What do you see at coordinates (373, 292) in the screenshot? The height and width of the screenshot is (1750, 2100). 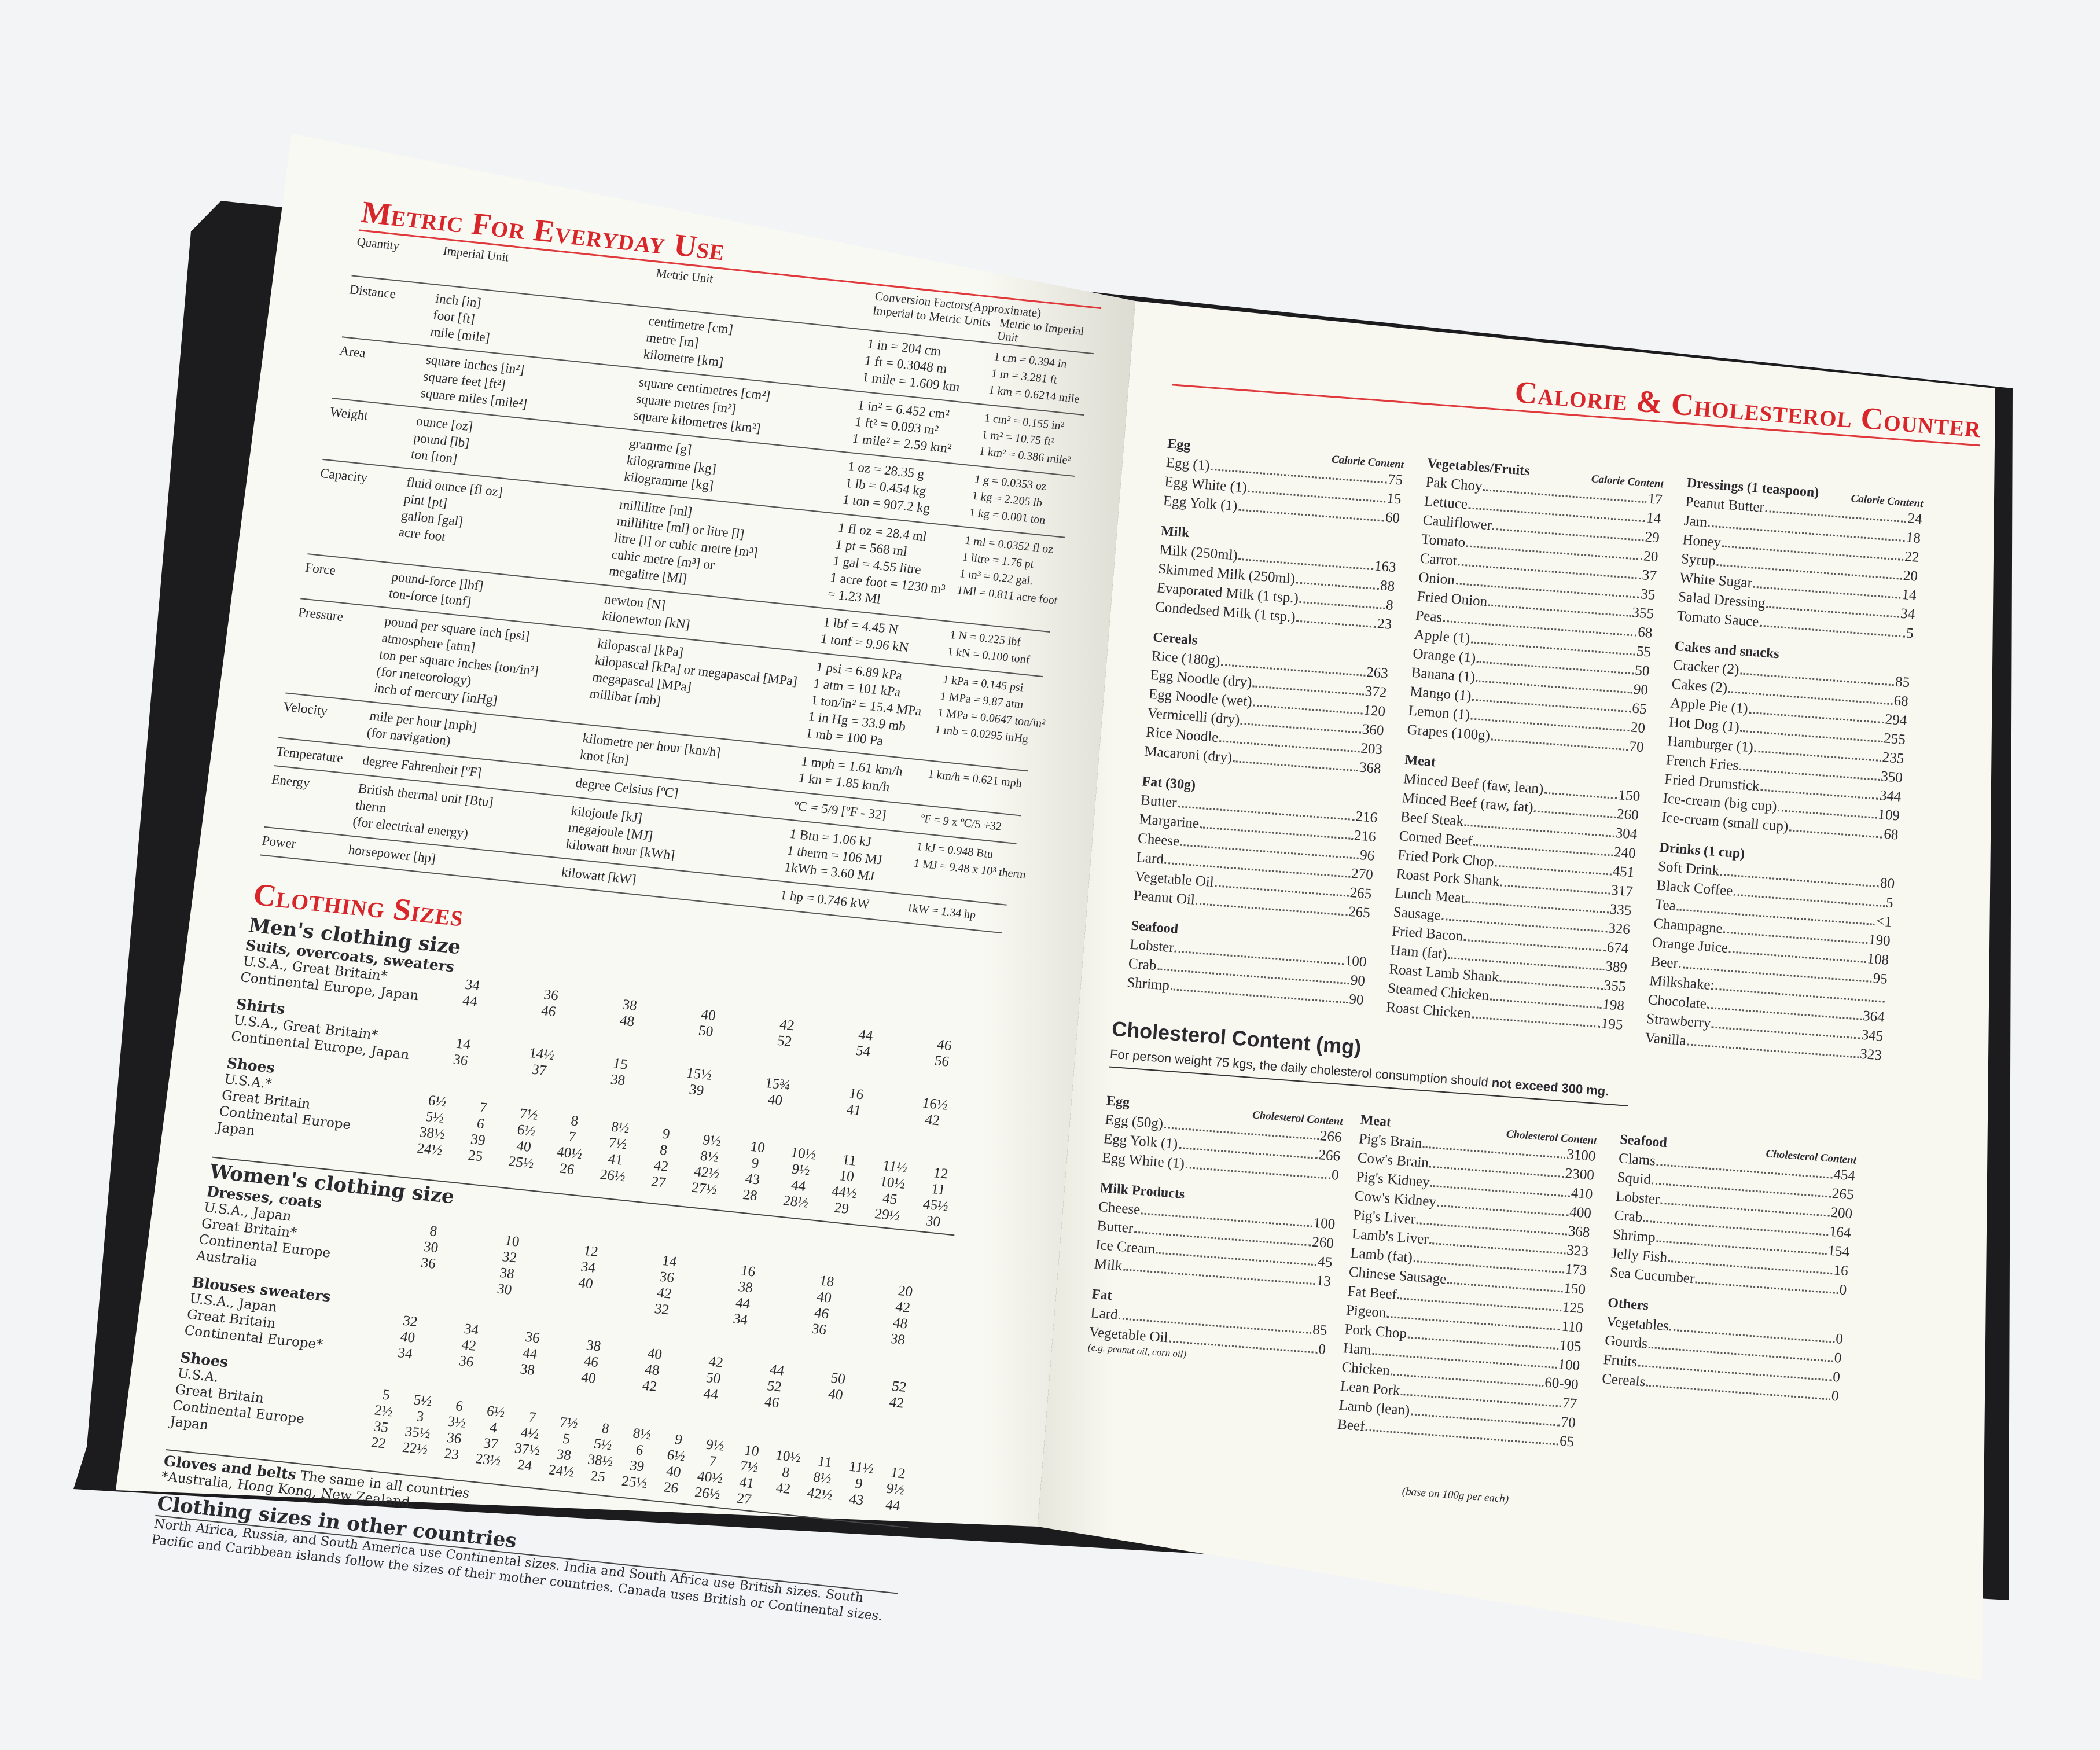 I see `quantity-cell: Distance` at bounding box center [373, 292].